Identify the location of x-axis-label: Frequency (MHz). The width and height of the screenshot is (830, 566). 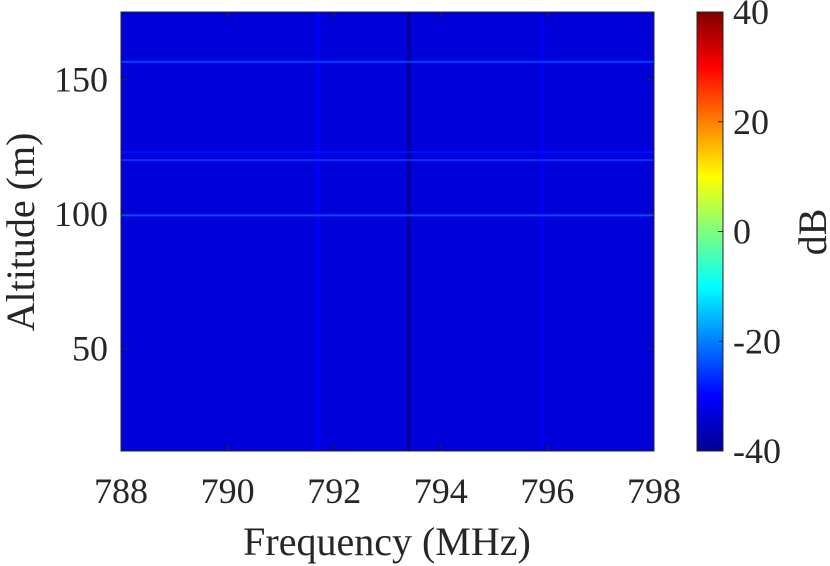
(387, 541).